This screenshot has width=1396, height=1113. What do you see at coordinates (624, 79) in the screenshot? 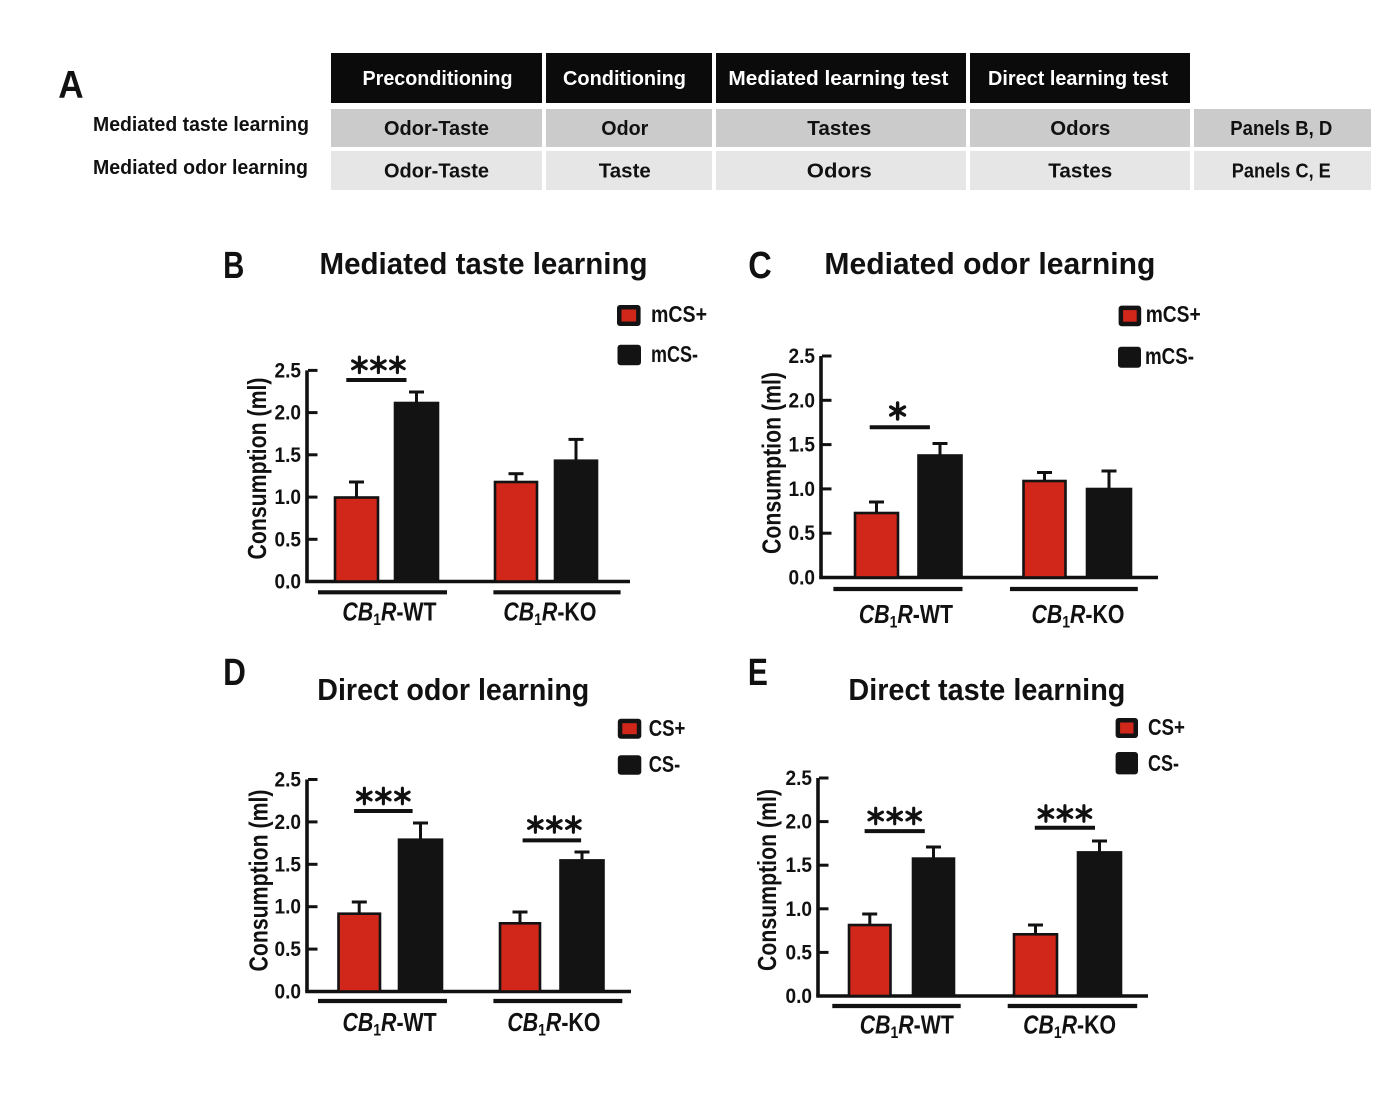
I see `svg-text: Conditioning` at bounding box center [624, 79].